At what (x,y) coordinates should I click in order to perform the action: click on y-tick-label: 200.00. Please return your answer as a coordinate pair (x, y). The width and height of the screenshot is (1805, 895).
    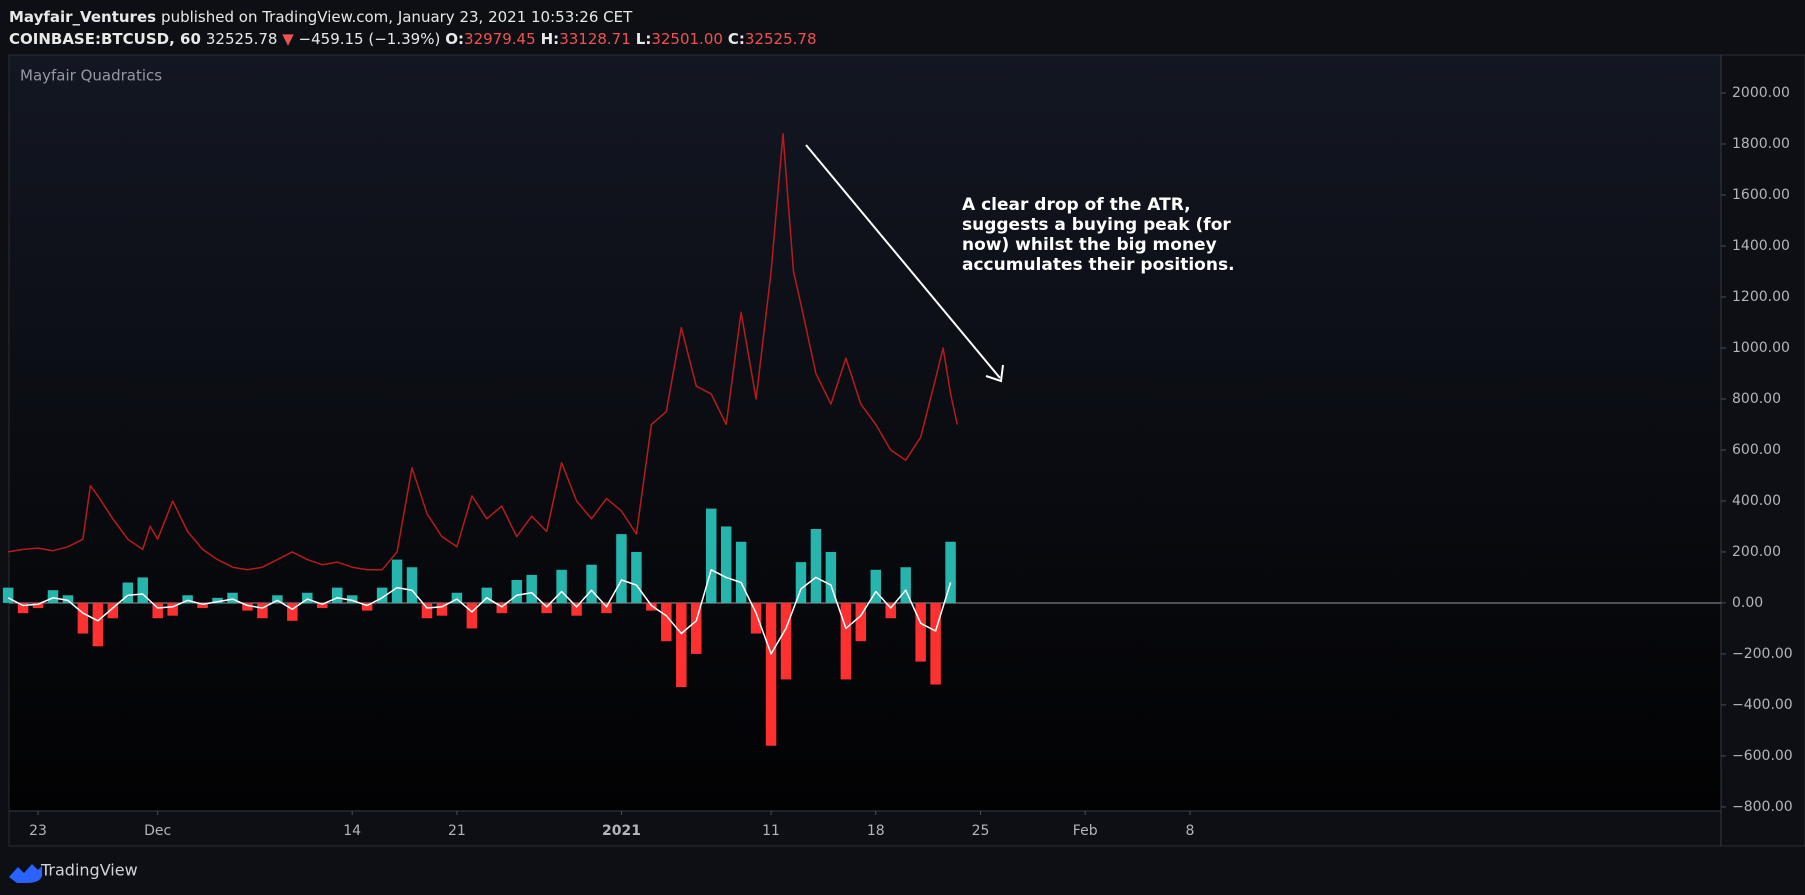
    Looking at the image, I should click on (1756, 552).